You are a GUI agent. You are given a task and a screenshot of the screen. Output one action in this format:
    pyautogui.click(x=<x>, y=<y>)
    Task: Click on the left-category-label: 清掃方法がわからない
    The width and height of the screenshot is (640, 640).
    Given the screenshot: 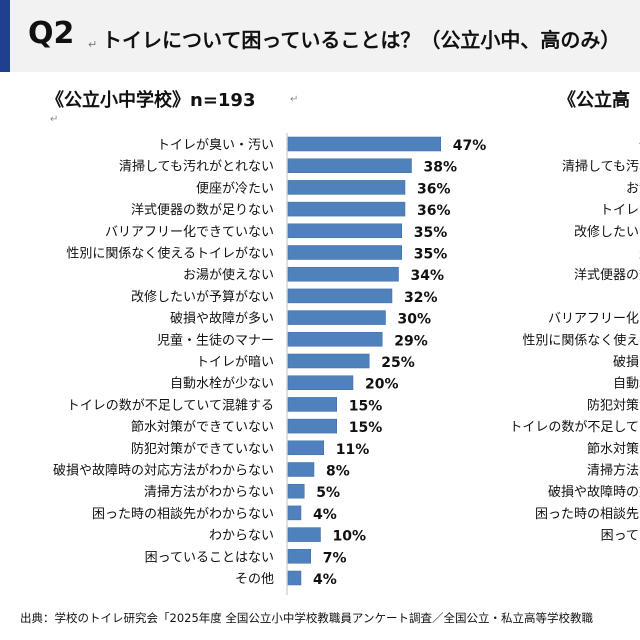 What is the action you would take?
    pyautogui.click(x=209, y=492)
    